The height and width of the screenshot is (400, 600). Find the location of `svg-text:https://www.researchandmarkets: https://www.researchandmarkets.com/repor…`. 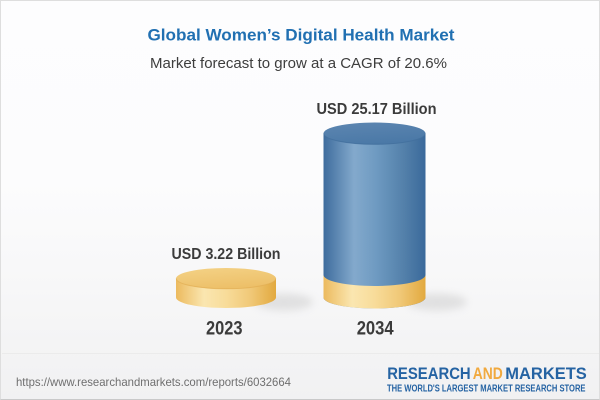

svg-text:https://www.researchandmarkets: https://www.researchandmarkets.com/repor… is located at coordinates (153, 382).